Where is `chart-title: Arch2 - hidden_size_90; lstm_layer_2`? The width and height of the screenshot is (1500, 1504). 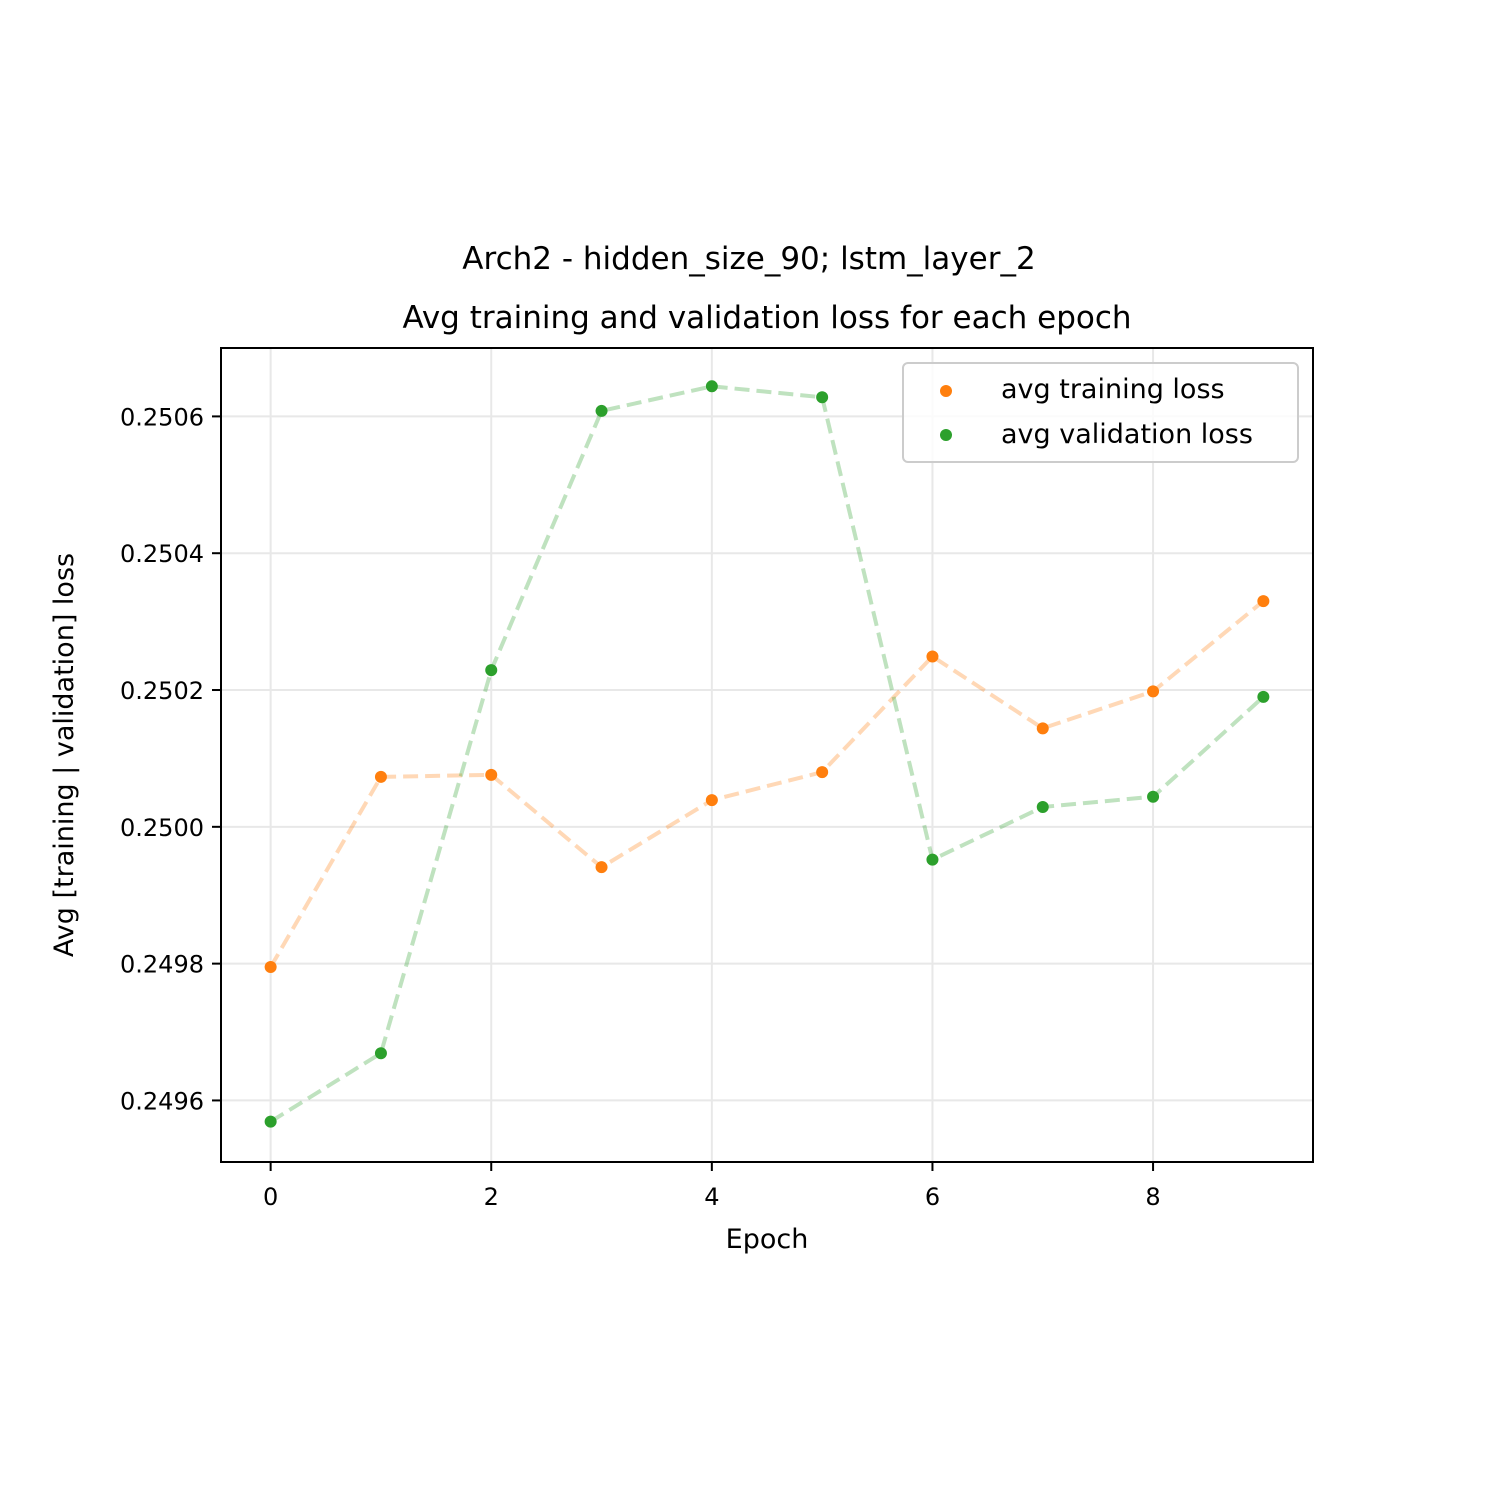
chart-title: Arch2 - hidden_size_90; lstm_layer_2 is located at coordinates (748, 259).